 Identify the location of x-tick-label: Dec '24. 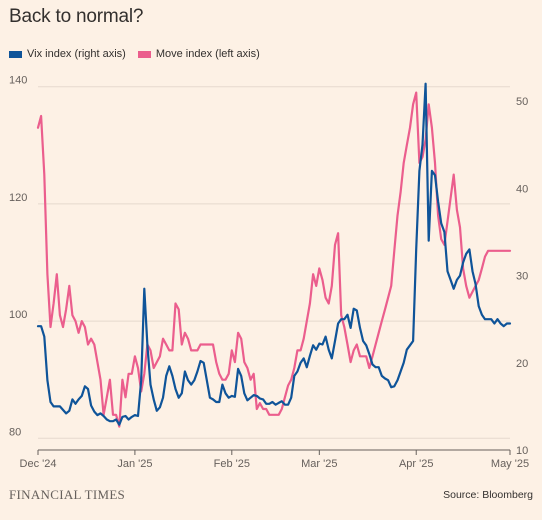
(38, 464).